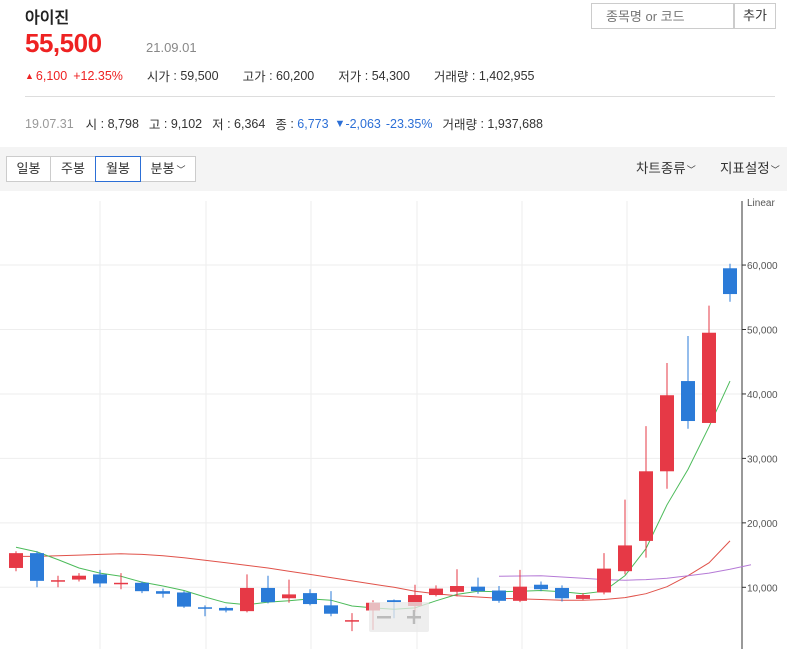 Image resolution: width=787 pixels, height=649 pixels. I want to click on zoom-in-icon, so click(414, 617).